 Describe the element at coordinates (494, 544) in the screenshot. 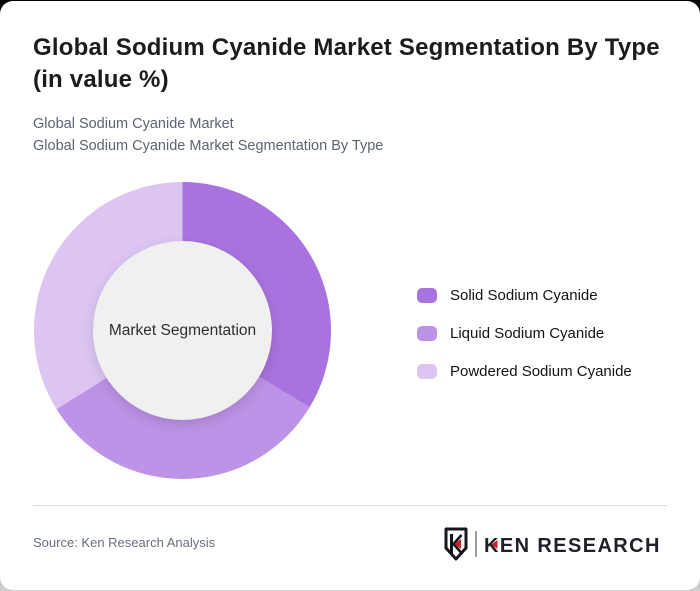

I see `brand-k-triangle` at that location.